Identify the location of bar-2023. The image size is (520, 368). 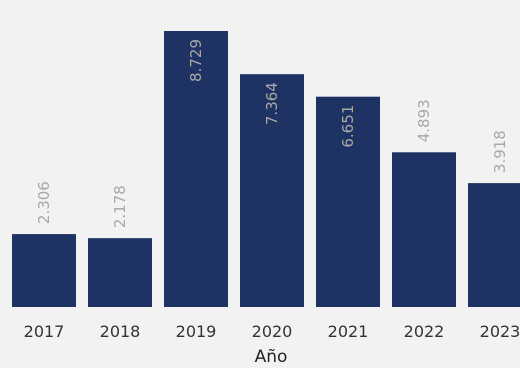
(494, 245).